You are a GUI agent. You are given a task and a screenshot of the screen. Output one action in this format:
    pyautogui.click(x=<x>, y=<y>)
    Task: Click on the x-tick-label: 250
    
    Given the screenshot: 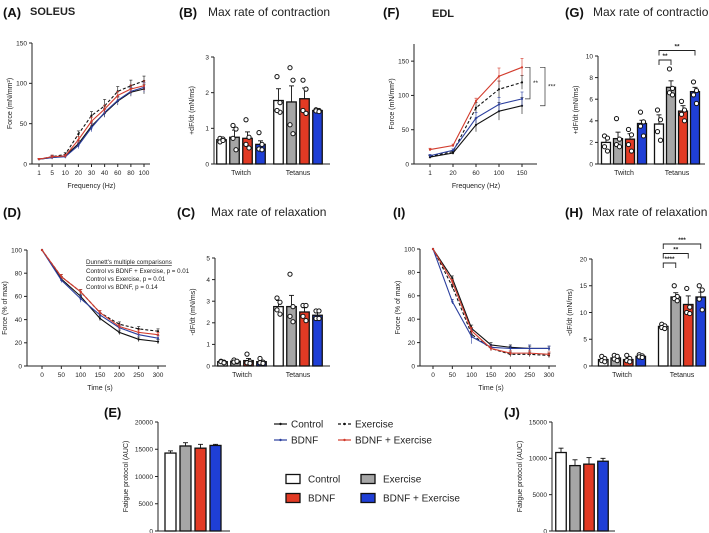 What is the action you would take?
    pyautogui.click(x=138, y=375)
    